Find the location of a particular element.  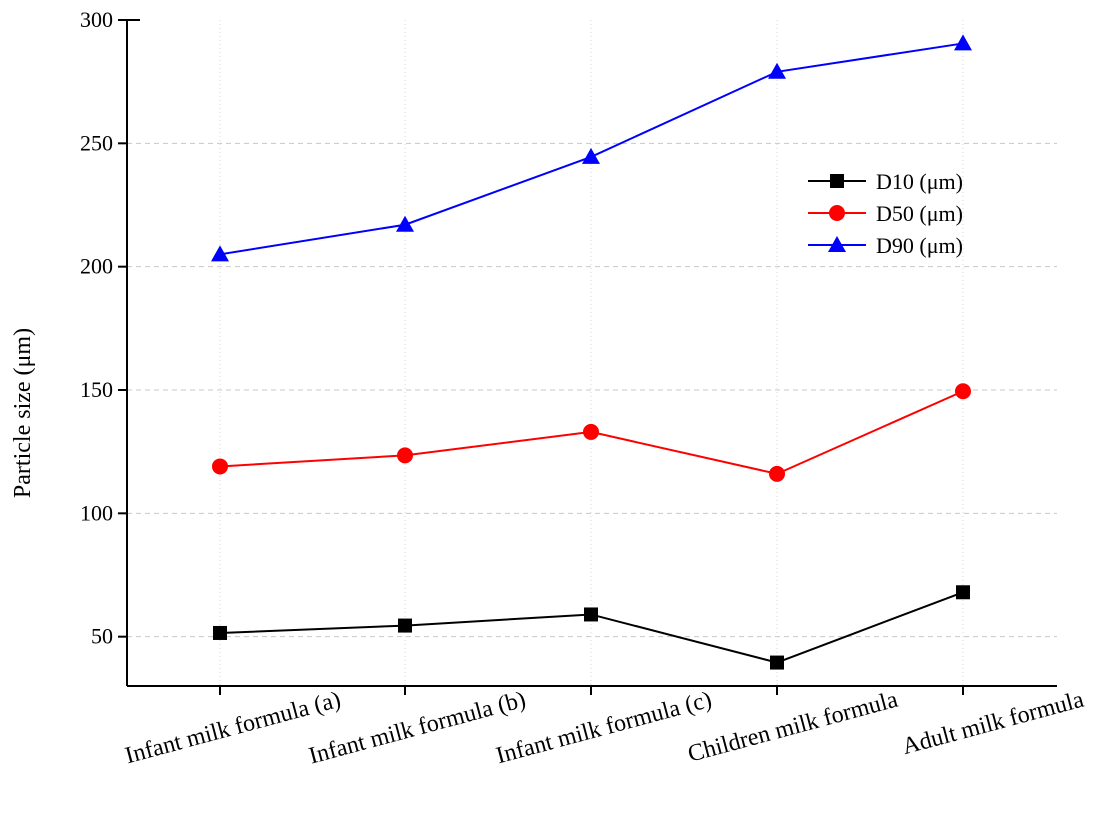

legend-item: D10 (μm) is located at coordinates (885, 181).